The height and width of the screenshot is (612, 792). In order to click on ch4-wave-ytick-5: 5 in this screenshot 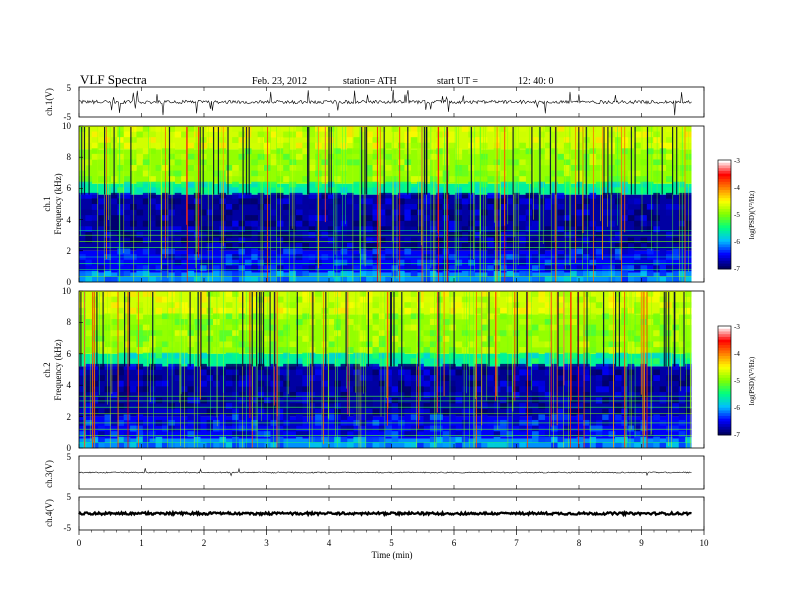, I will do `click(69, 497)`.